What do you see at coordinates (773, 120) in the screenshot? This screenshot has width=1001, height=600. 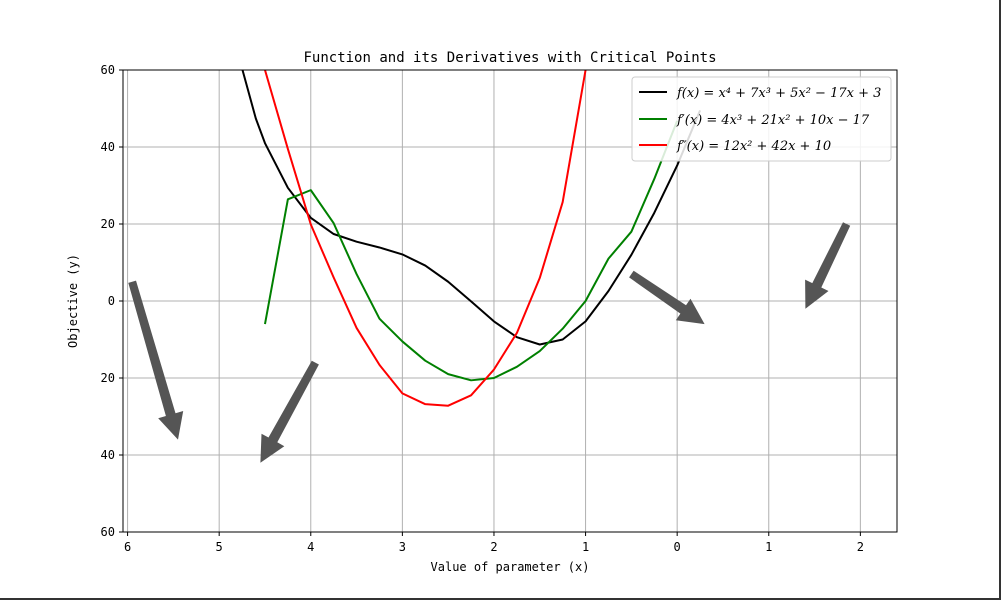 I see `legend-label-f-prime: f′(x) = 4x³ + 21x² + 10x − 17` at bounding box center [773, 120].